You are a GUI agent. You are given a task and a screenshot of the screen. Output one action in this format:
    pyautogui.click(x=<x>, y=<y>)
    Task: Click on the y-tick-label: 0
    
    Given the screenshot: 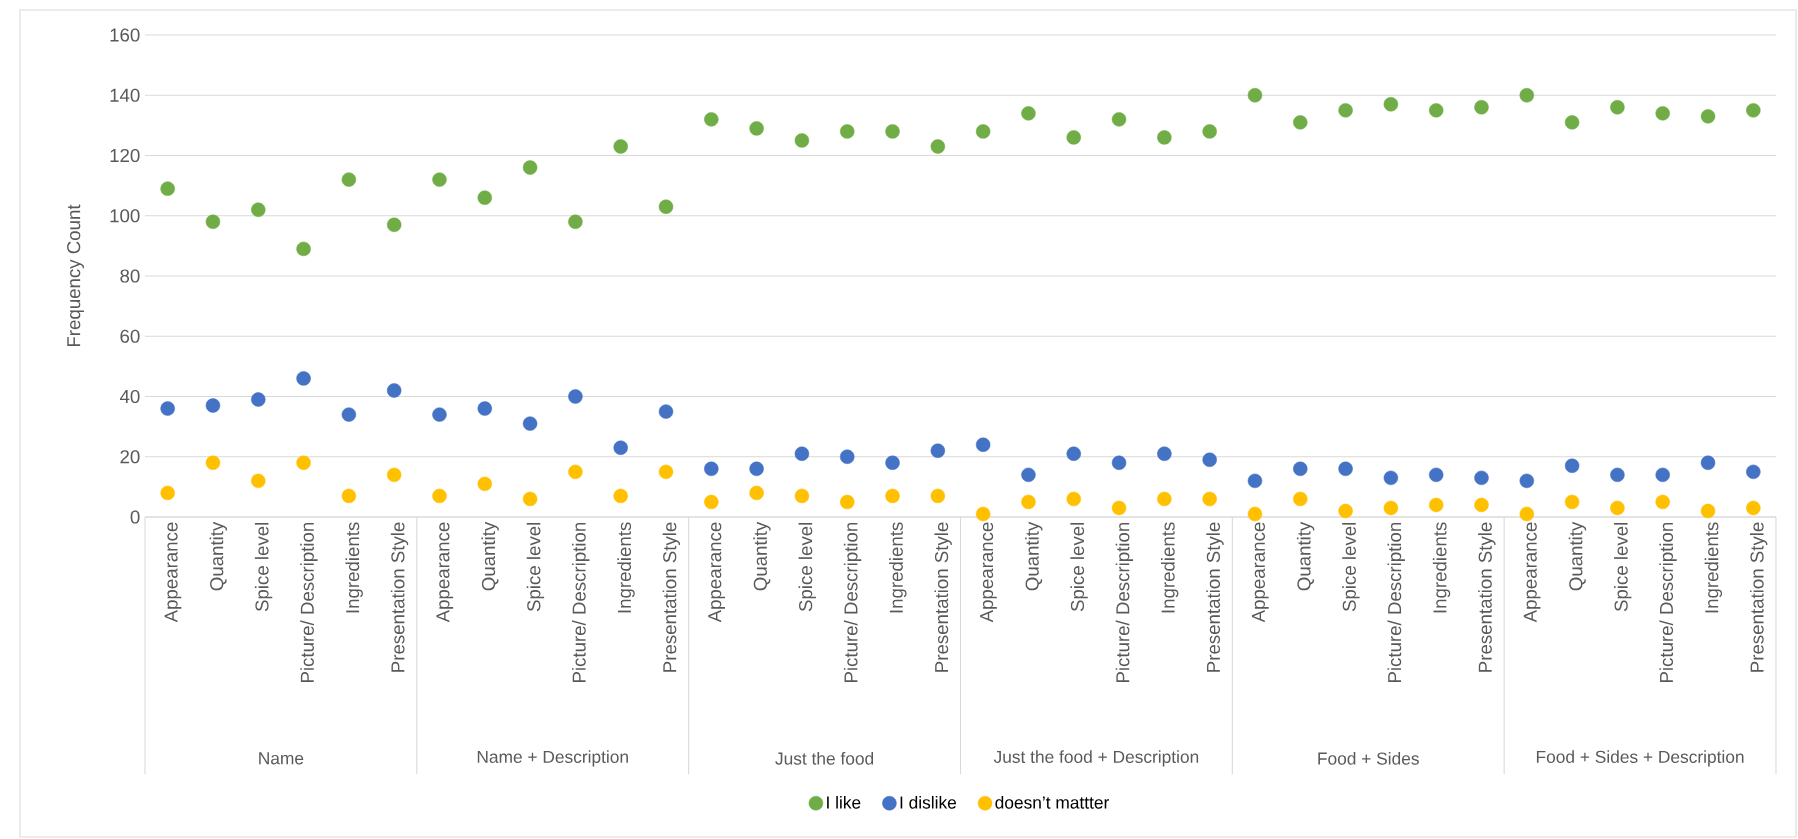 What is the action you would take?
    pyautogui.click(x=135, y=517)
    